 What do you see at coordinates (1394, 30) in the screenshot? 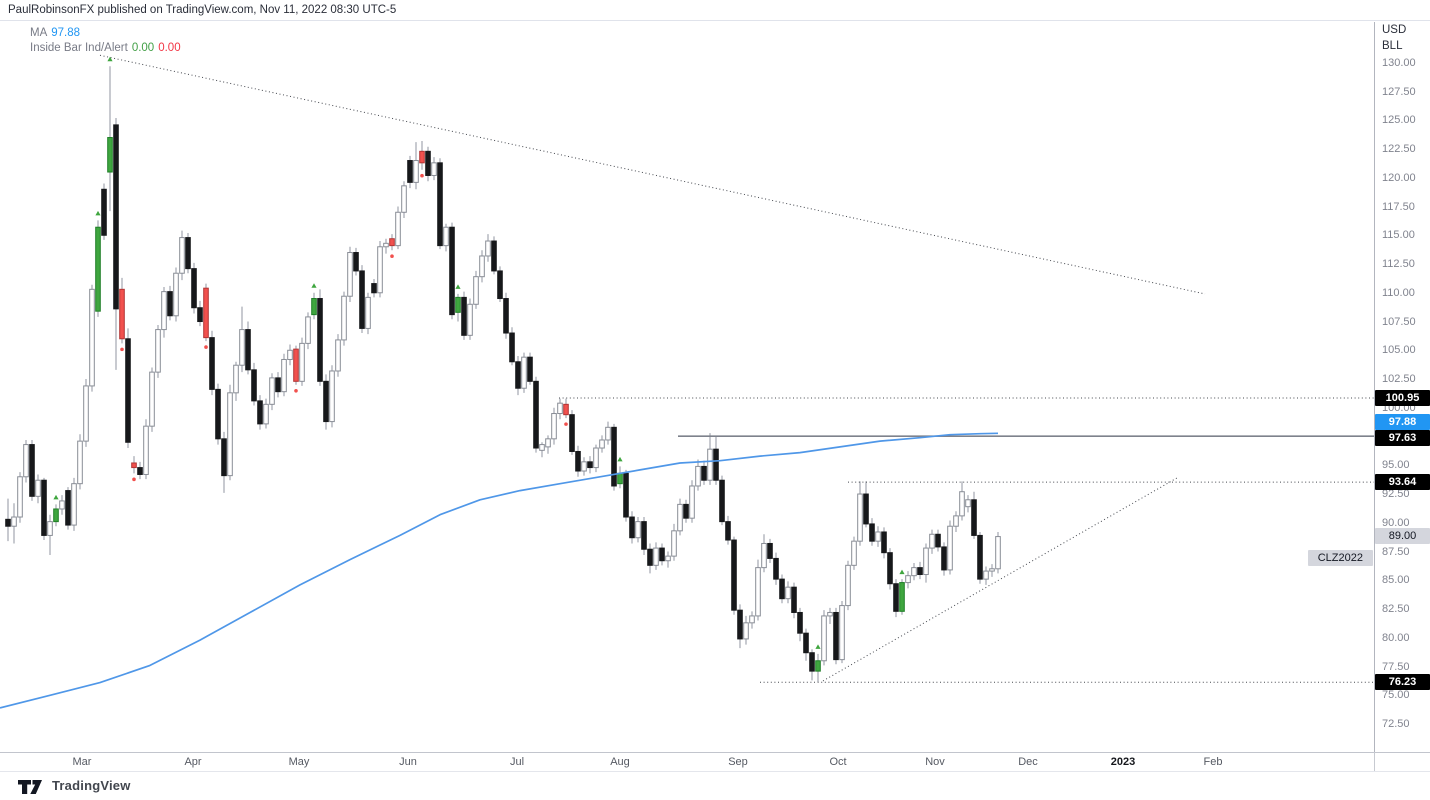
I see `axis-currency-label: USD` at bounding box center [1394, 30].